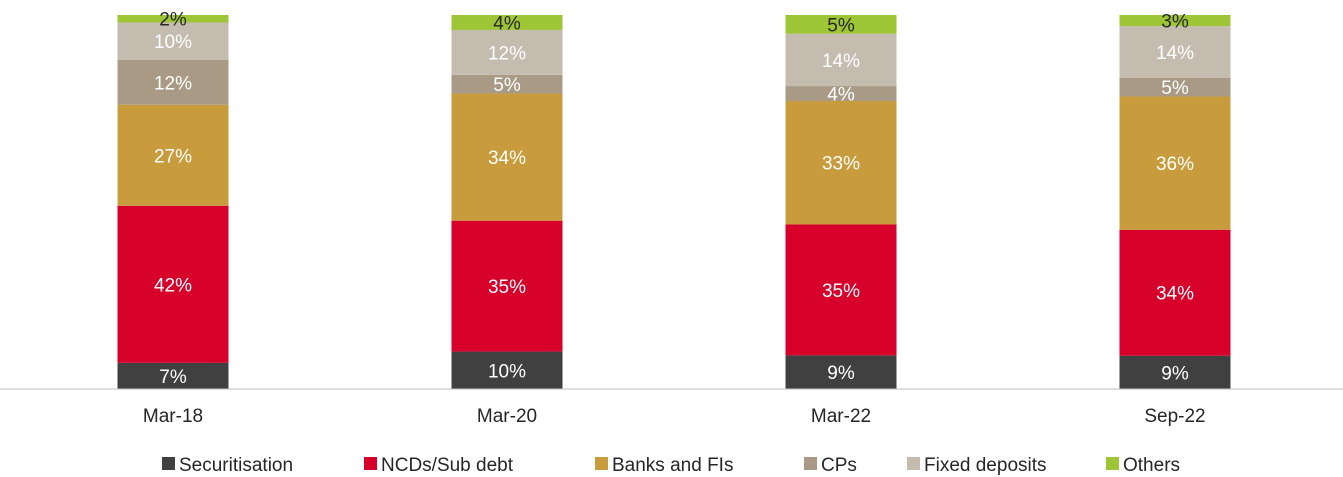 The height and width of the screenshot is (477, 1343). What do you see at coordinates (507, 416) in the screenshot?
I see `x-tick-label: Mar-20` at bounding box center [507, 416].